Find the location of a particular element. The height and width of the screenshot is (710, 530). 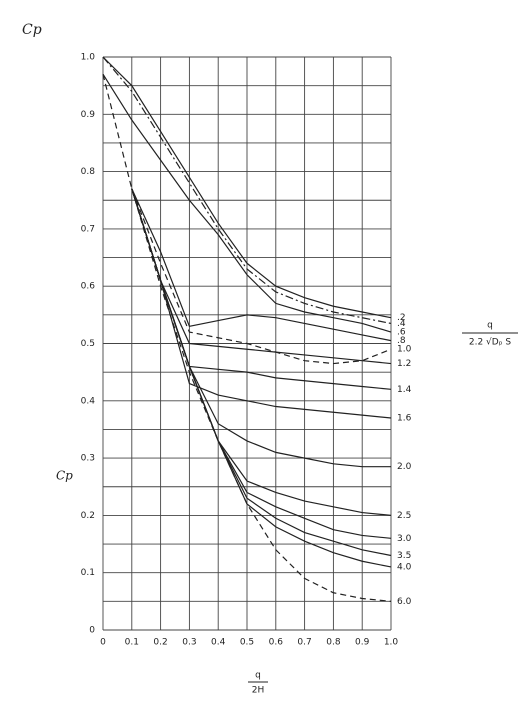

y-tick-label: 0.7 is located at coordinates (88, 229).